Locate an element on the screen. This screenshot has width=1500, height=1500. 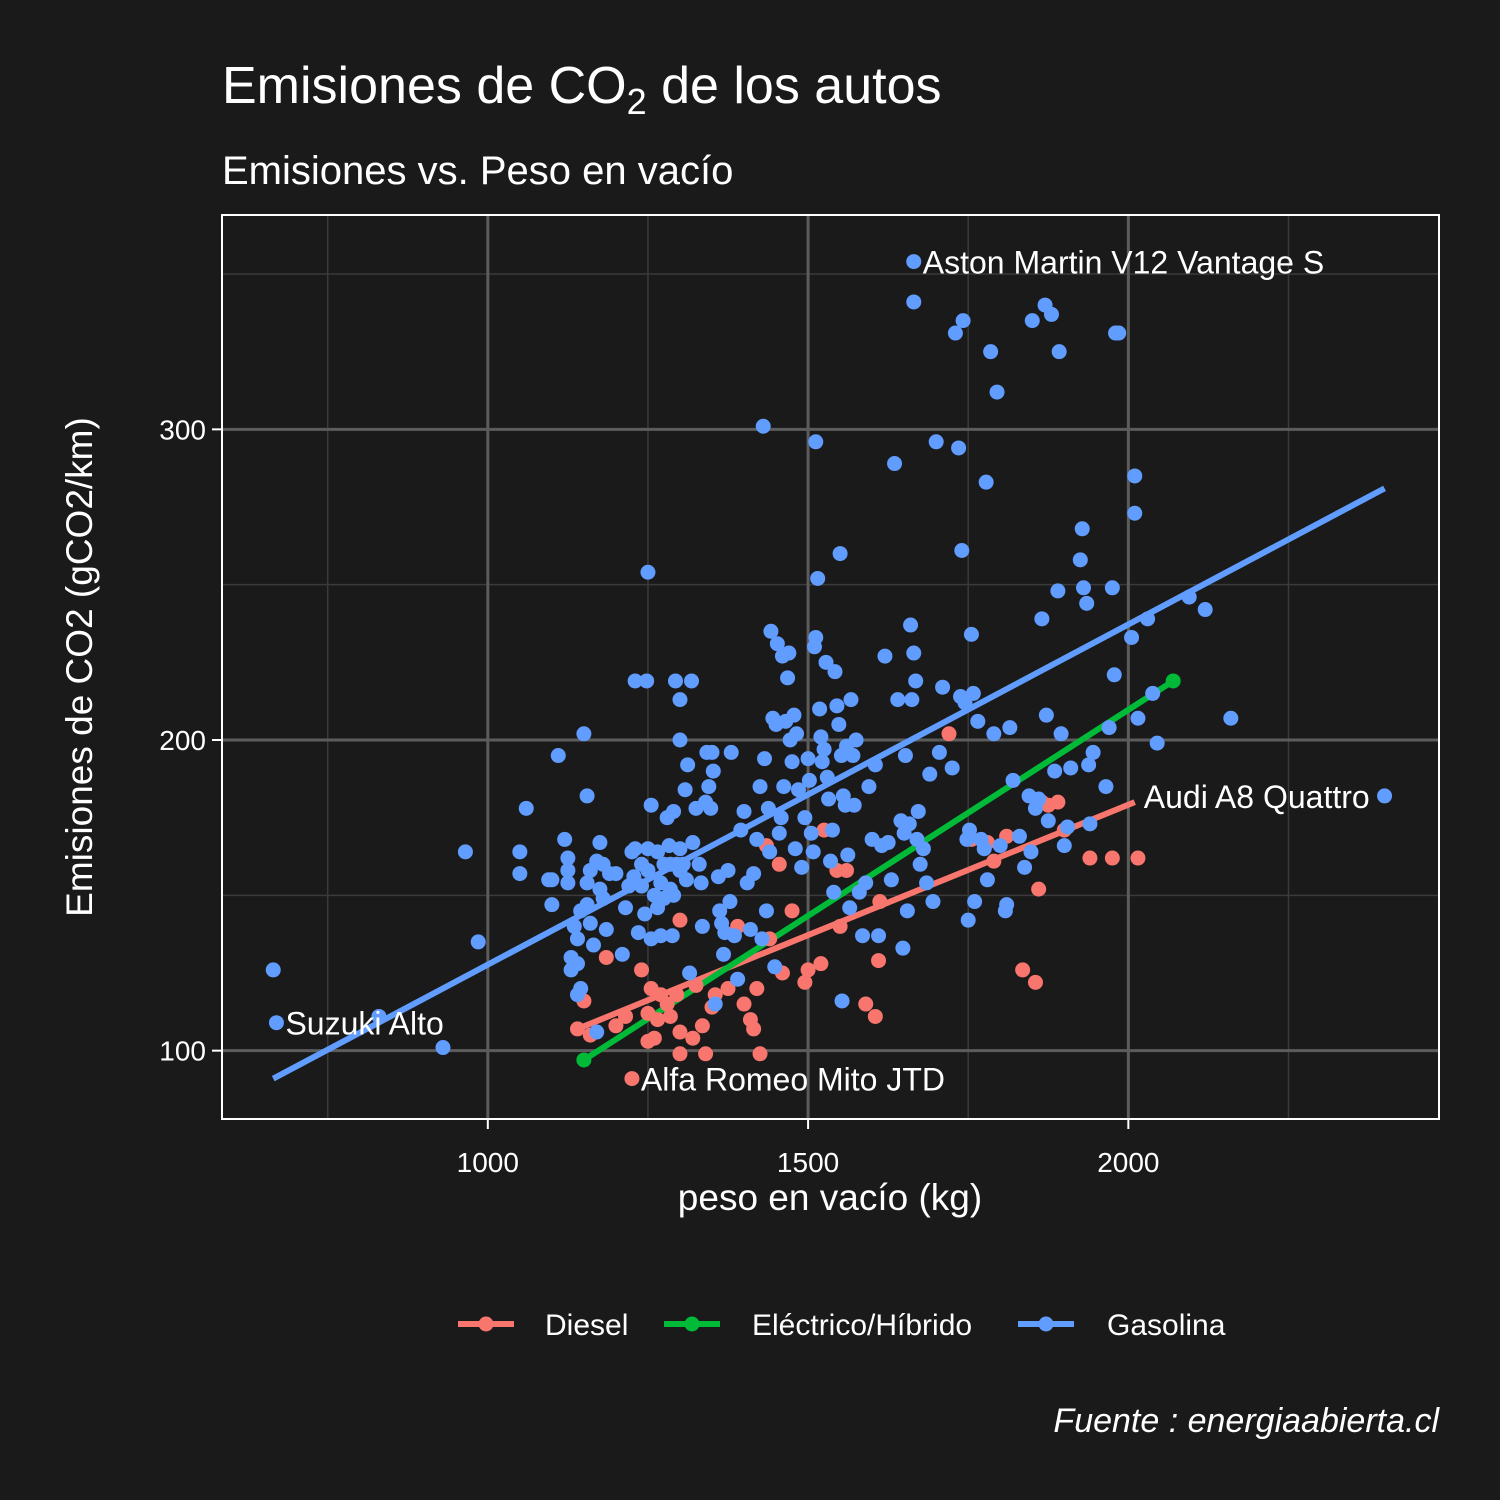
chart-title-post: de los autos is located at coordinates (794, 86).